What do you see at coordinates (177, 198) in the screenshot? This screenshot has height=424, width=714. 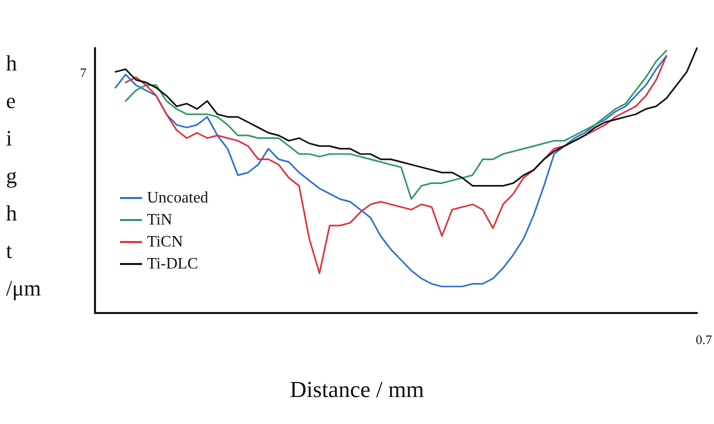 I see `legend-label: Uncoated` at bounding box center [177, 198].